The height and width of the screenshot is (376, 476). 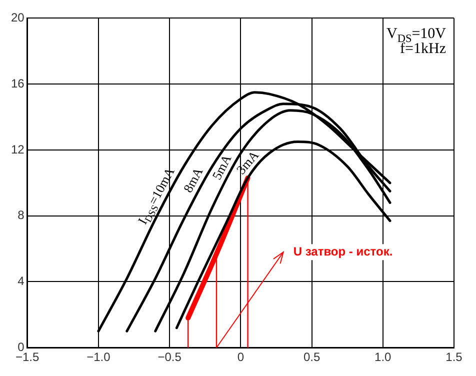 I want to click on x-tick-label: 1.0, so click(x=383, y=357).